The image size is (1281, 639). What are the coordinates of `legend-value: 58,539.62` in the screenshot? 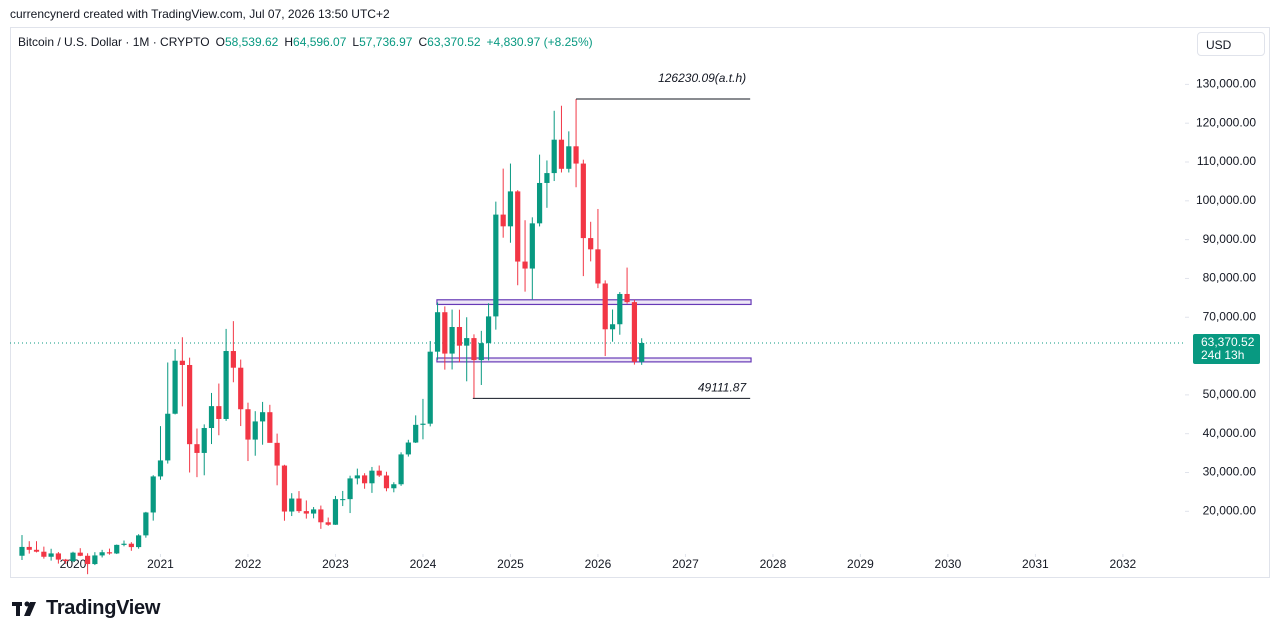 It's located at (251, 42).